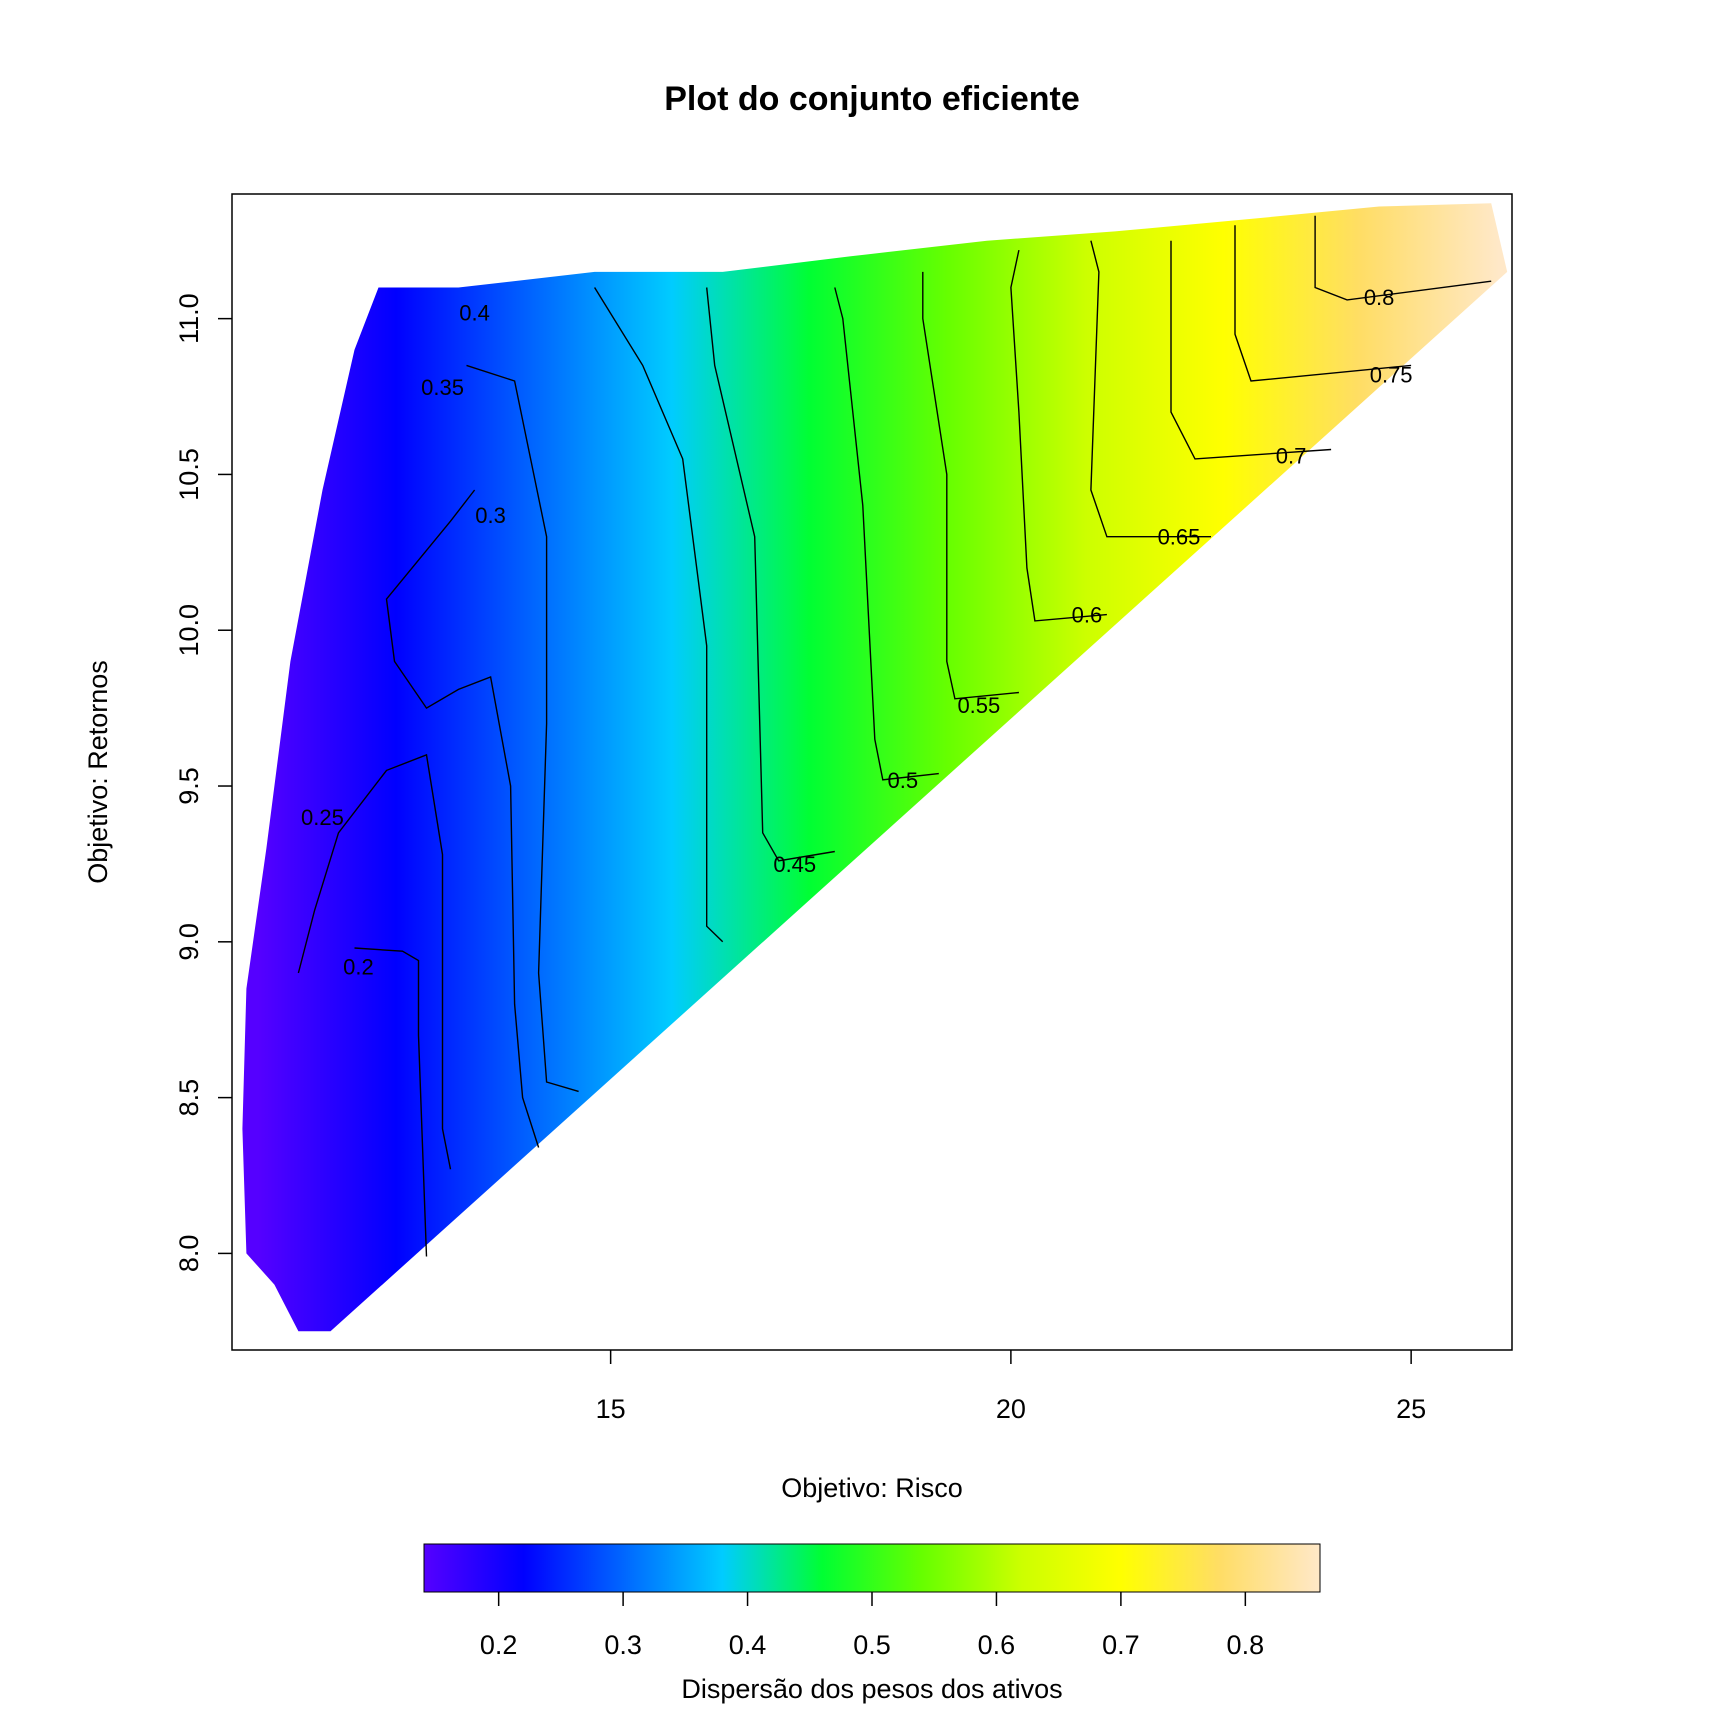 This screenshot has height=1728, width=1728. I want to click on y-tick-label: 10.0, so click(189, 630).